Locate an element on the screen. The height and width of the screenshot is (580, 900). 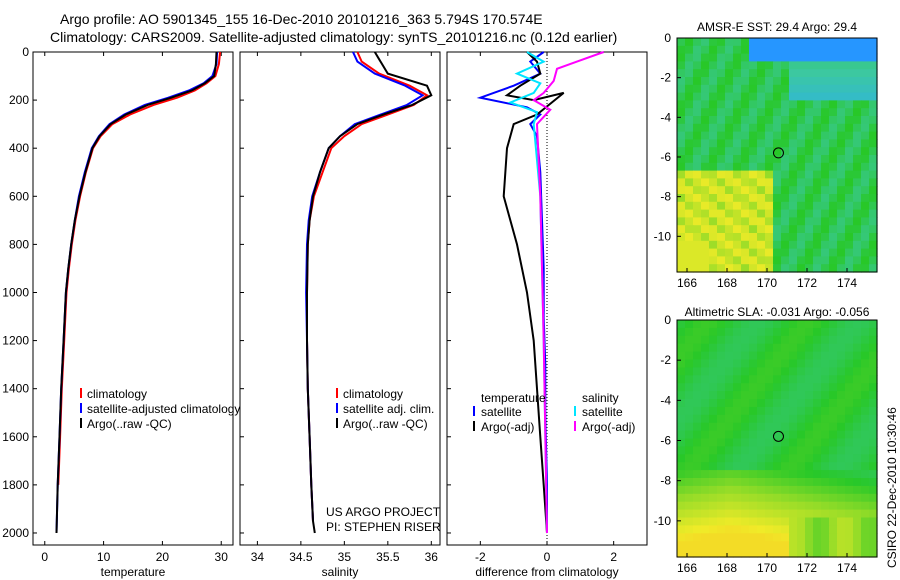
sla-map-ytick-label: -4 is located at coordinates (665, 400).